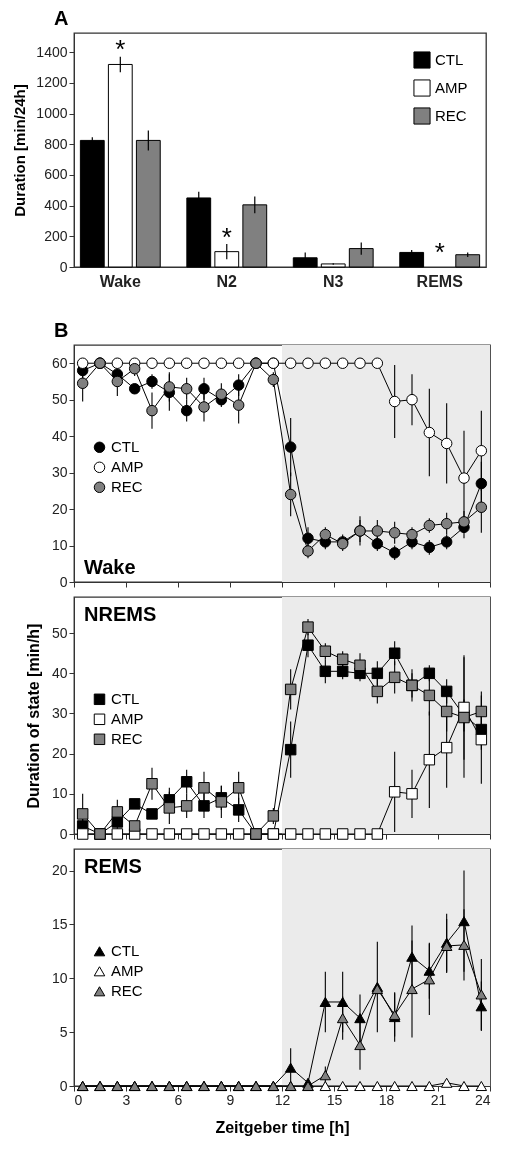 Image resolution: width=531 pixels, height=1175 pixels. Describe the element at coordinates (59, 362) in the screenshot. I see `y-tick-label: 60` at that location.